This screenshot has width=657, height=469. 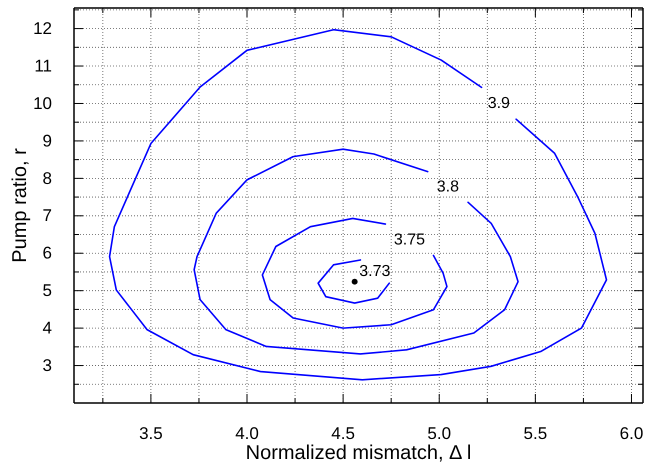 I want to click on y-tick-label: 6, so click(x=47, y=253).